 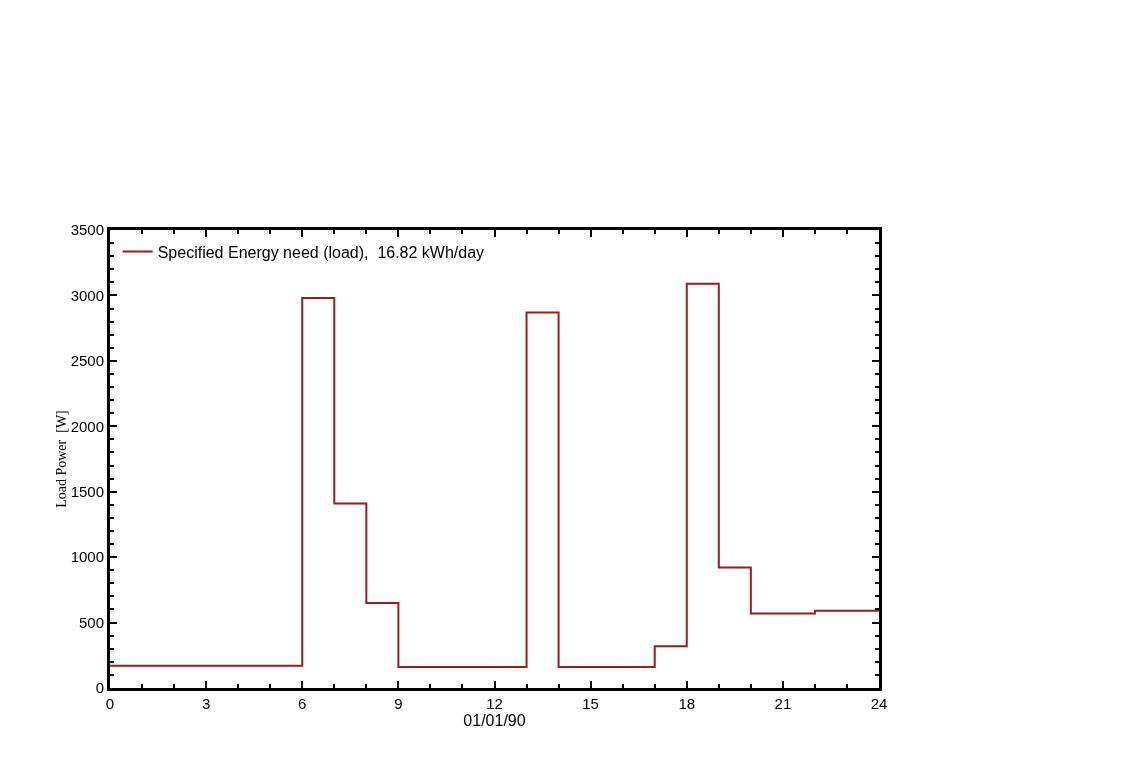 I want to click on legend-label: Specified Energy need (load), 16.82 kWh/day, so click(x=321, y=252).